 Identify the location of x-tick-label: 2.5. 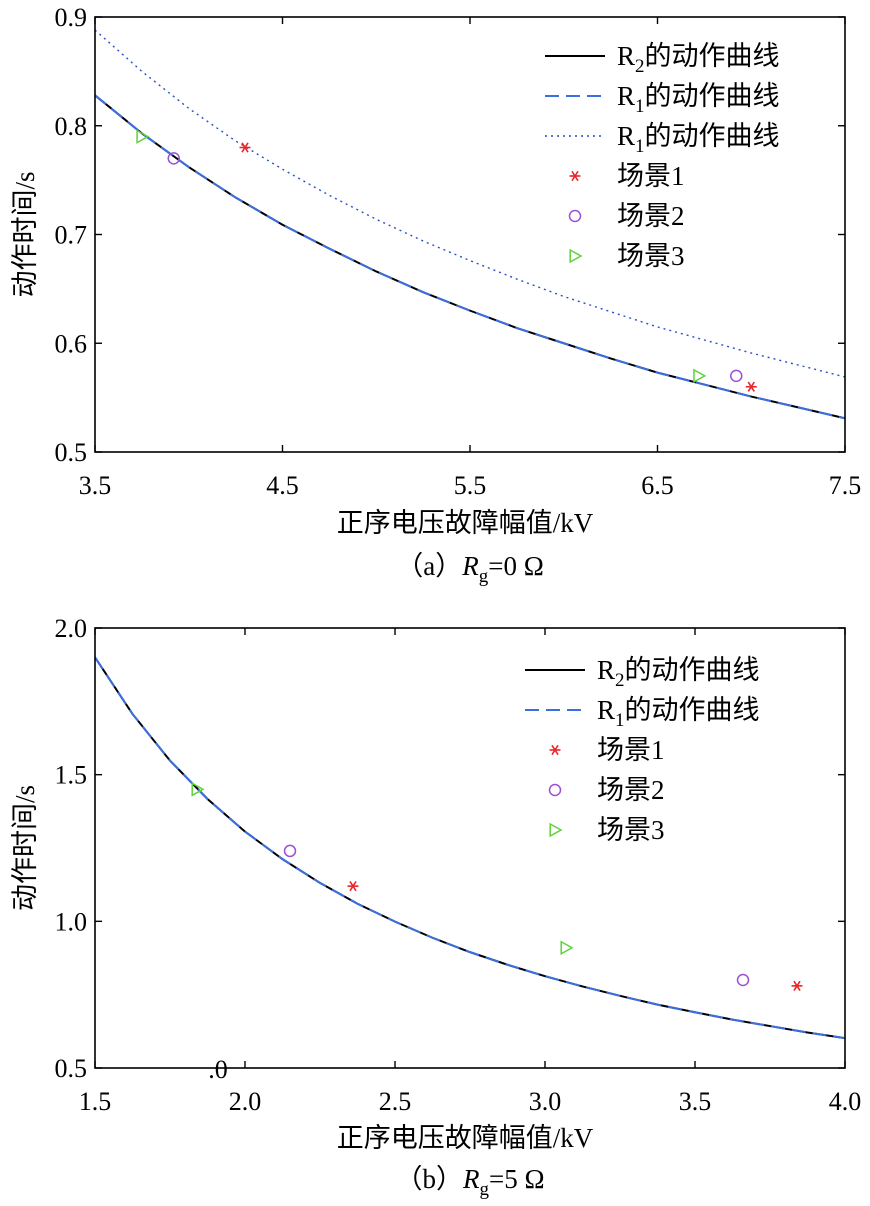
(395, 1101).